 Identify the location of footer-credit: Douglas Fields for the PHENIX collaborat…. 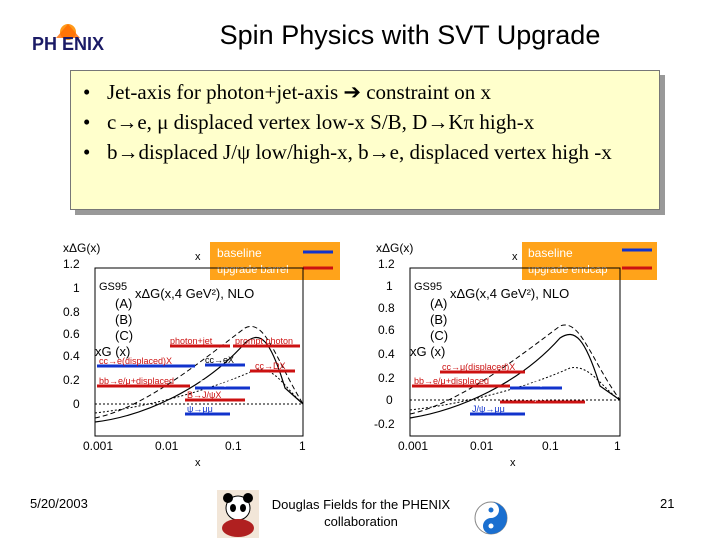
(361, 513).